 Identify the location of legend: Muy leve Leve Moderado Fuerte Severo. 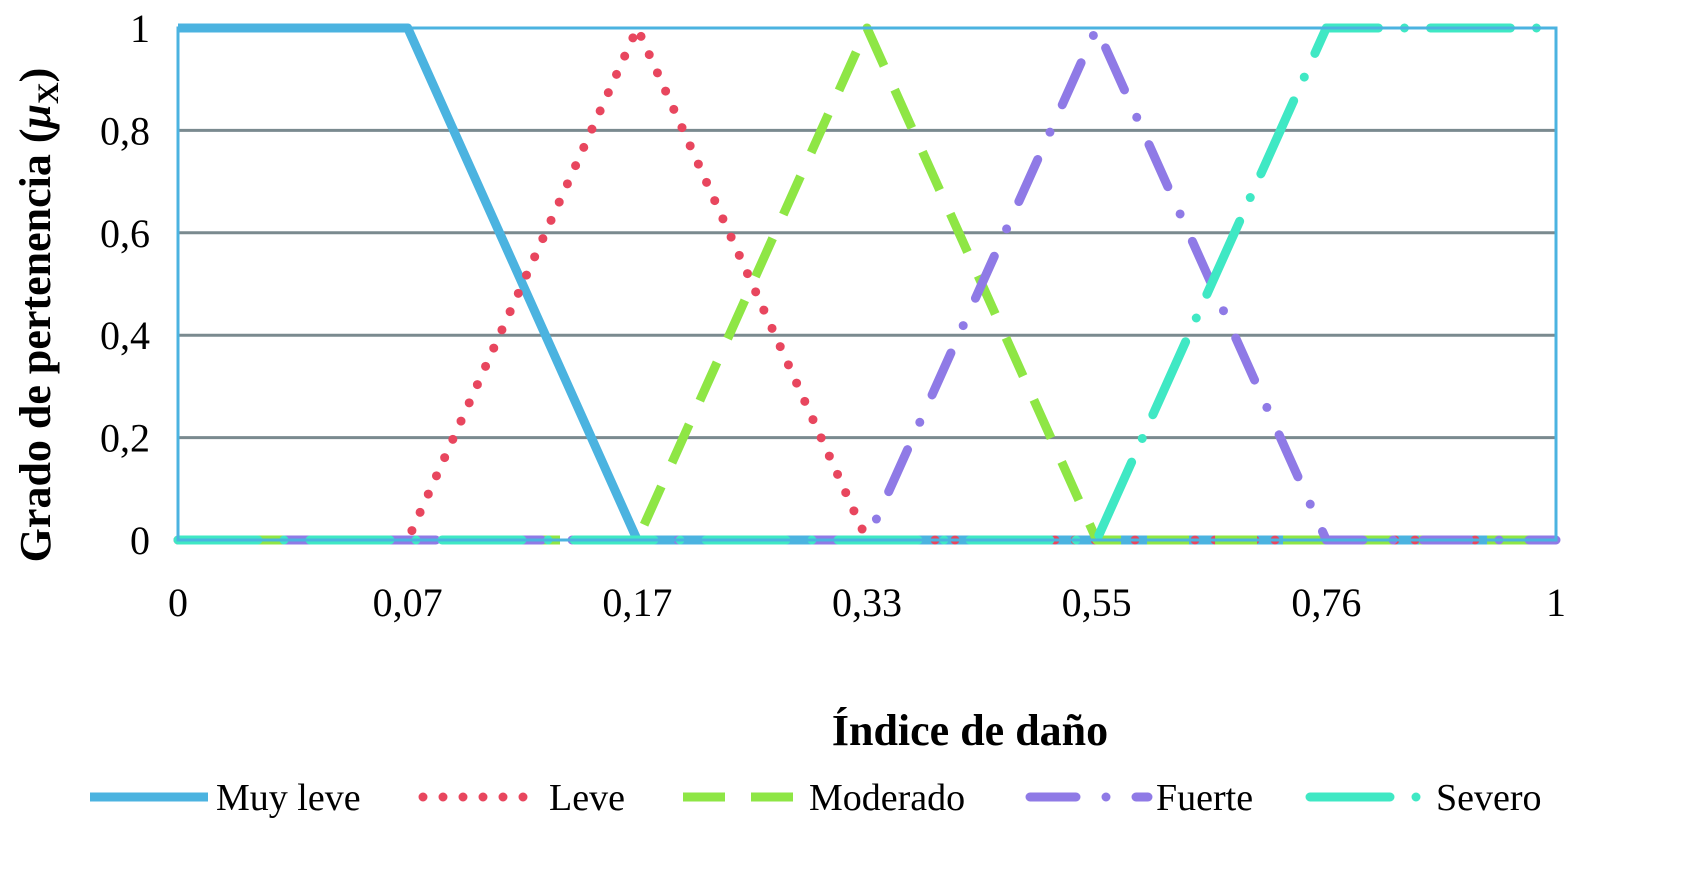
(816, 798).